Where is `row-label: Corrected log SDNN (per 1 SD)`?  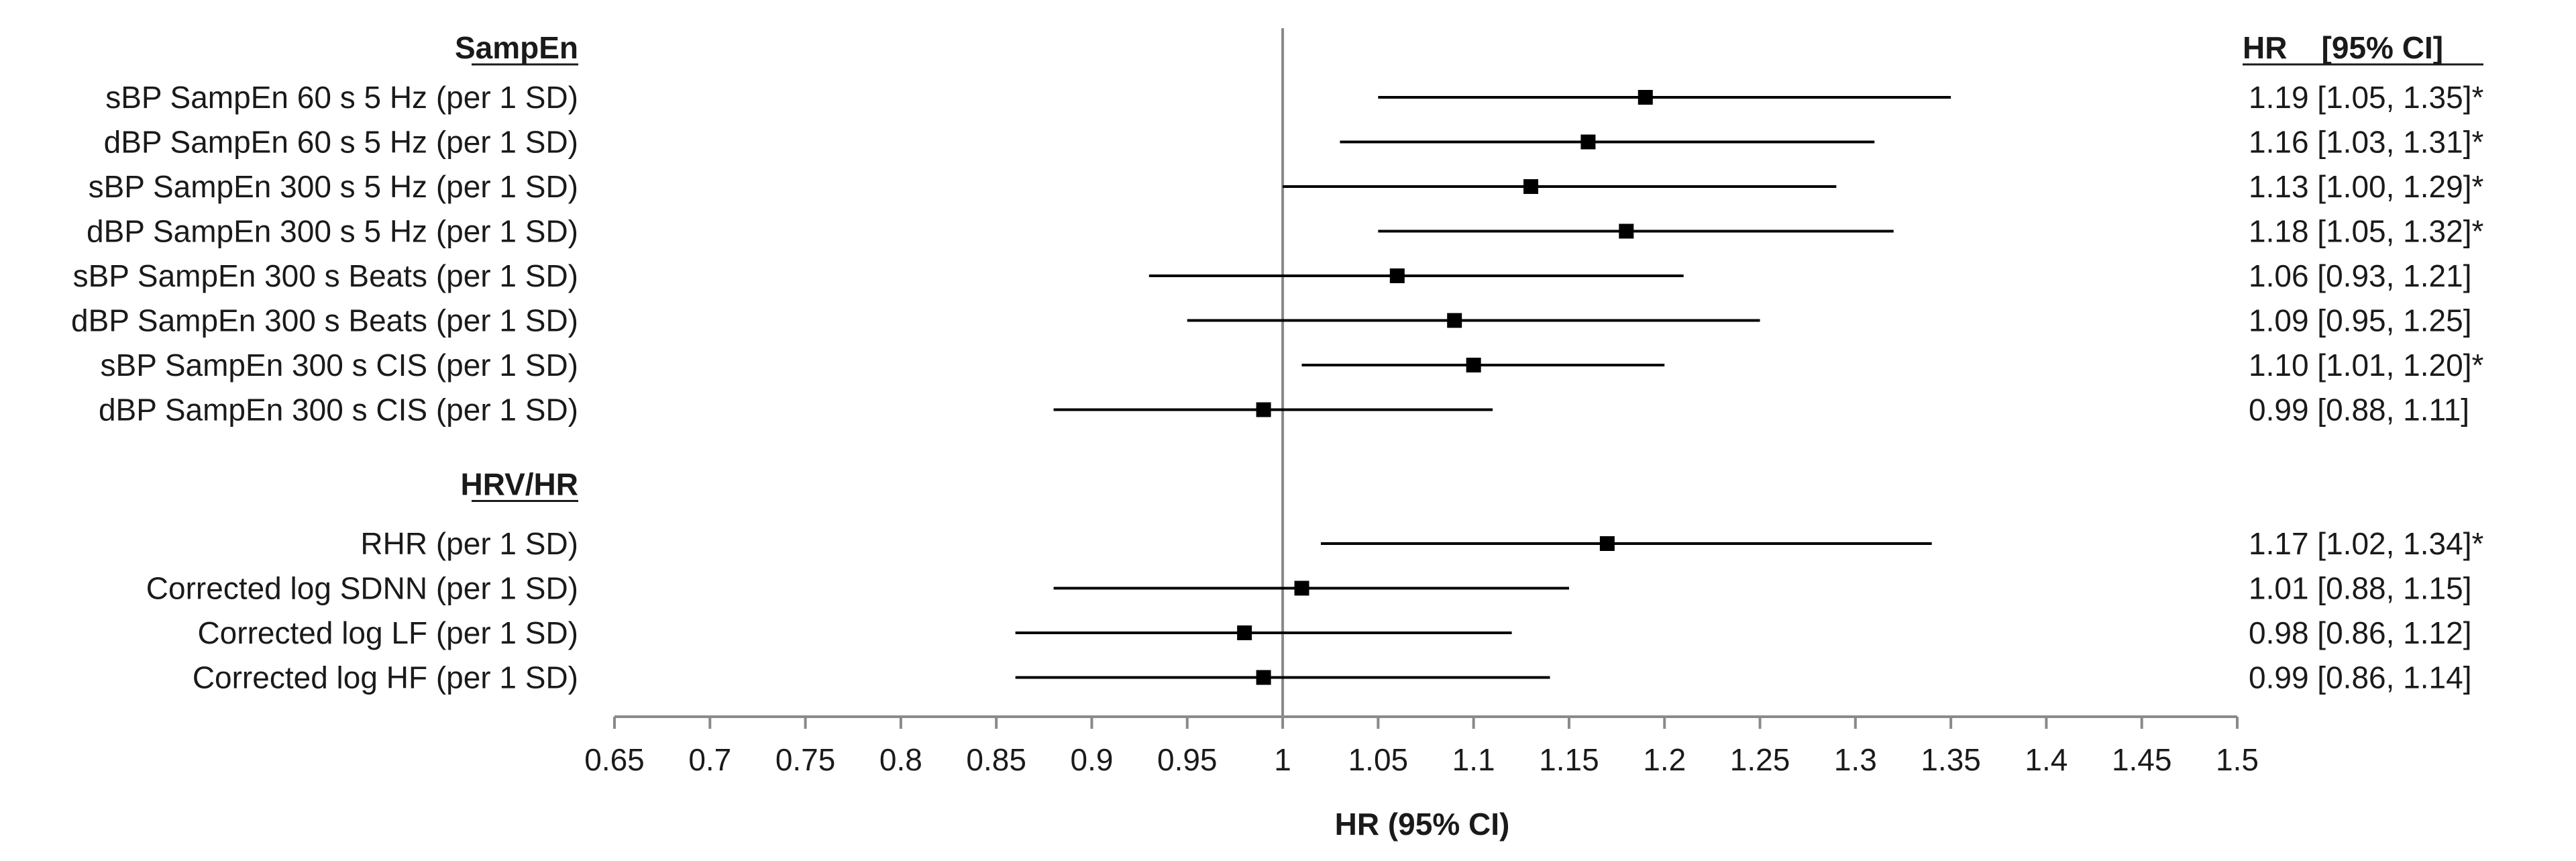 row-label: Corrected log SDNN (per 1 SD) is located at coordinates (362, 588).